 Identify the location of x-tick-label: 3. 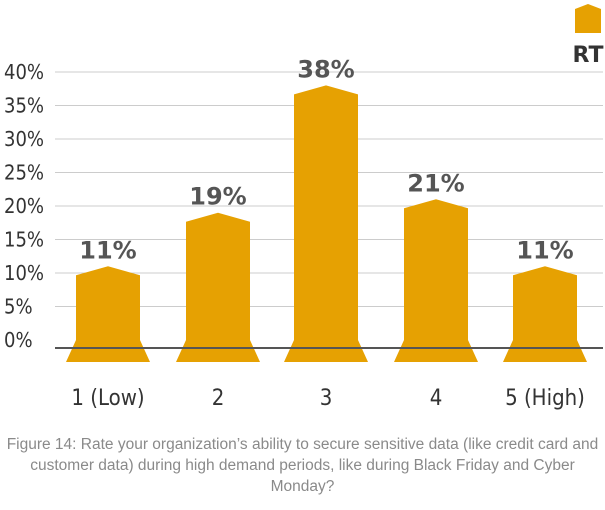
(326, 398).